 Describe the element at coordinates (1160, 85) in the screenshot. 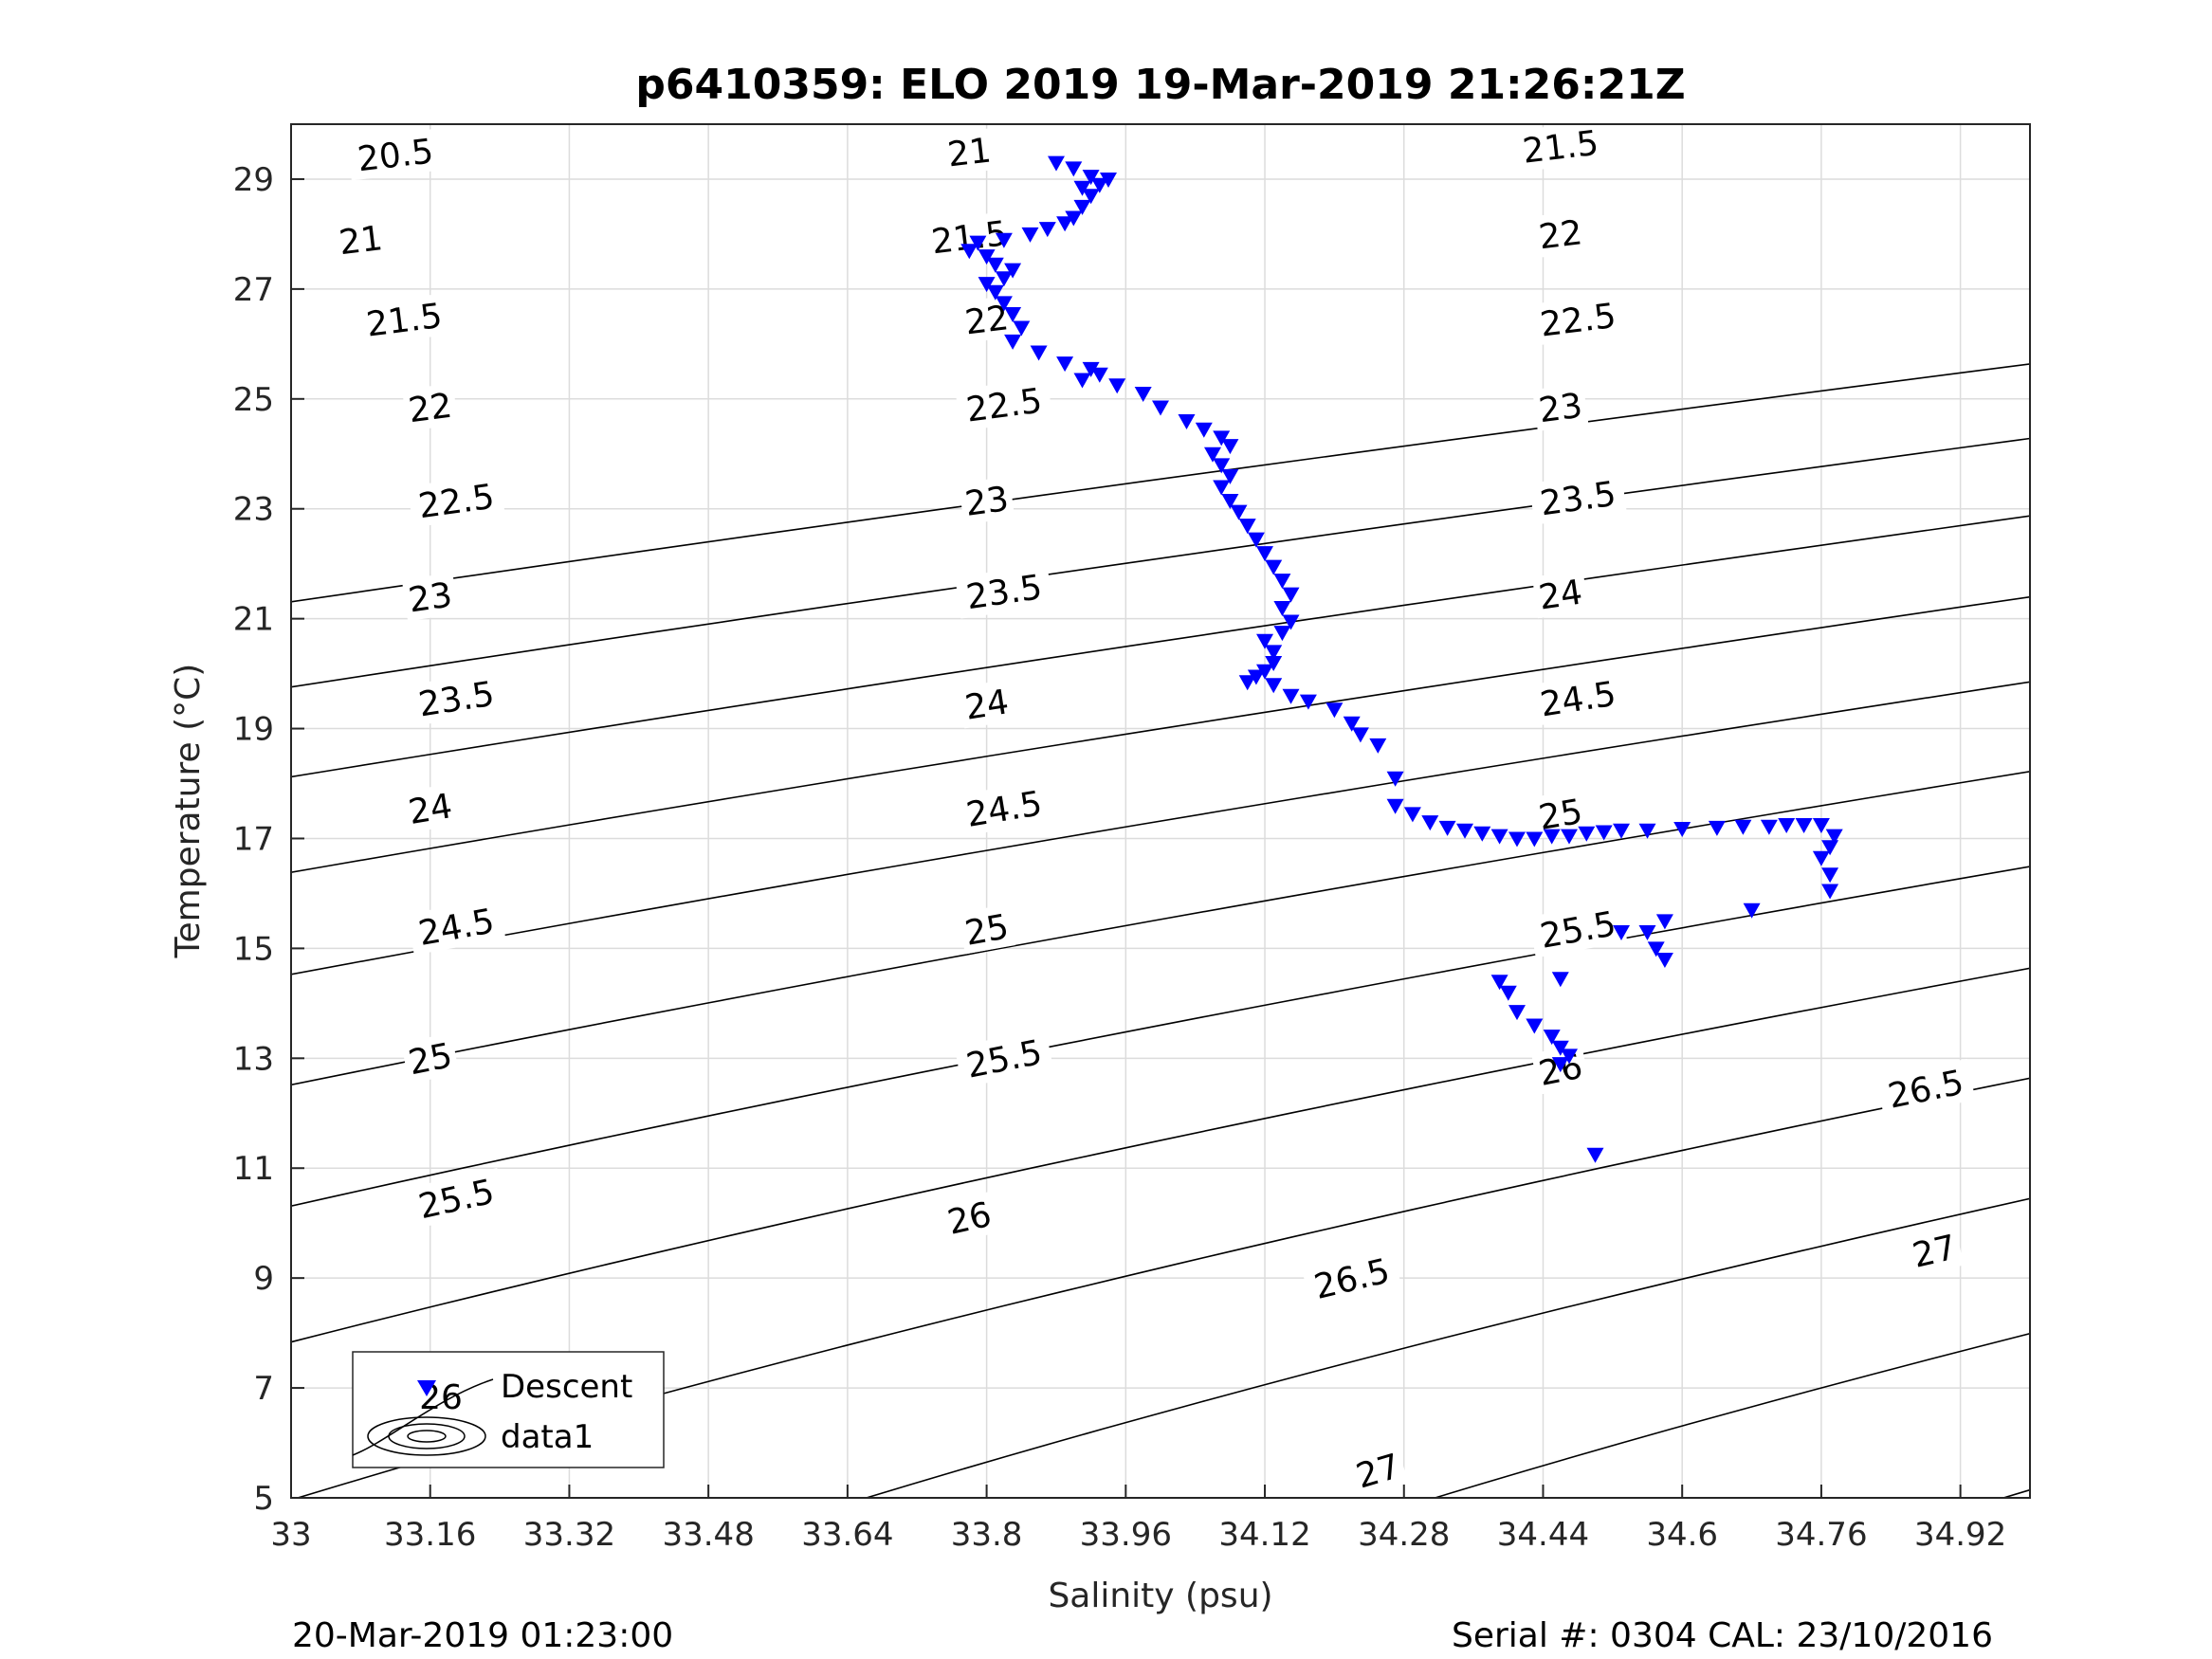

I see `chart-title: p6410359: ELO 2019 19-Mar-2019 21:26:21Z` at that location.